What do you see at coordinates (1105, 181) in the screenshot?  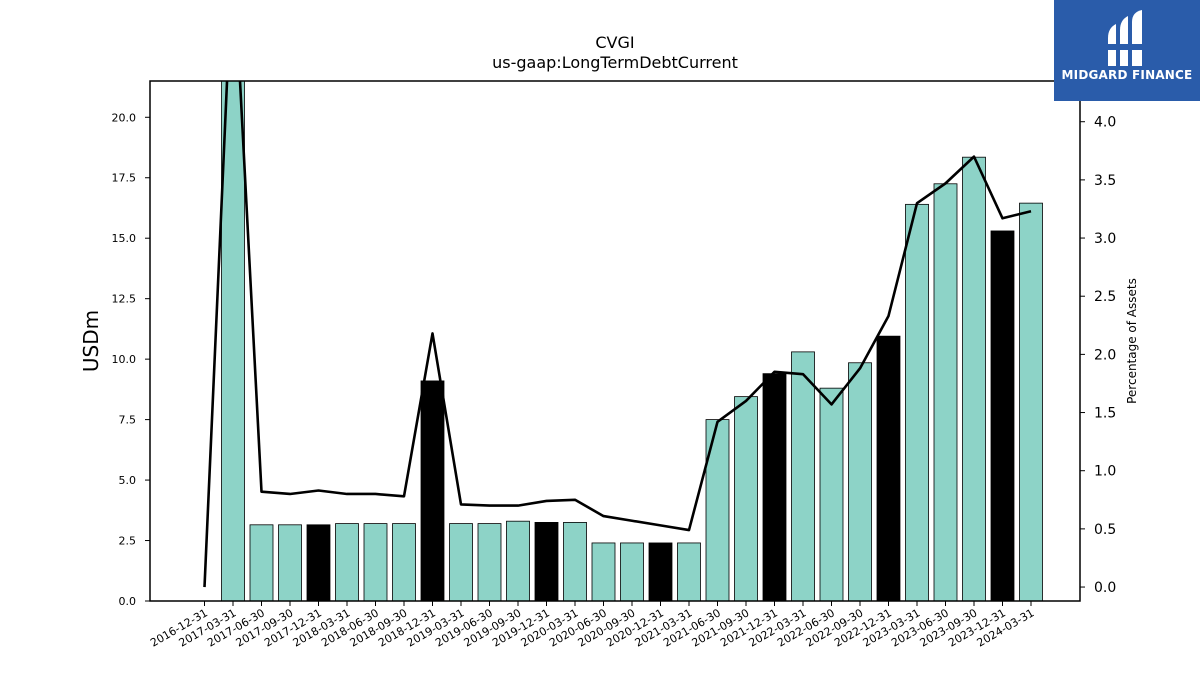 I see `y2-tick-label: 3.5` at bounding box center [1105, 181].